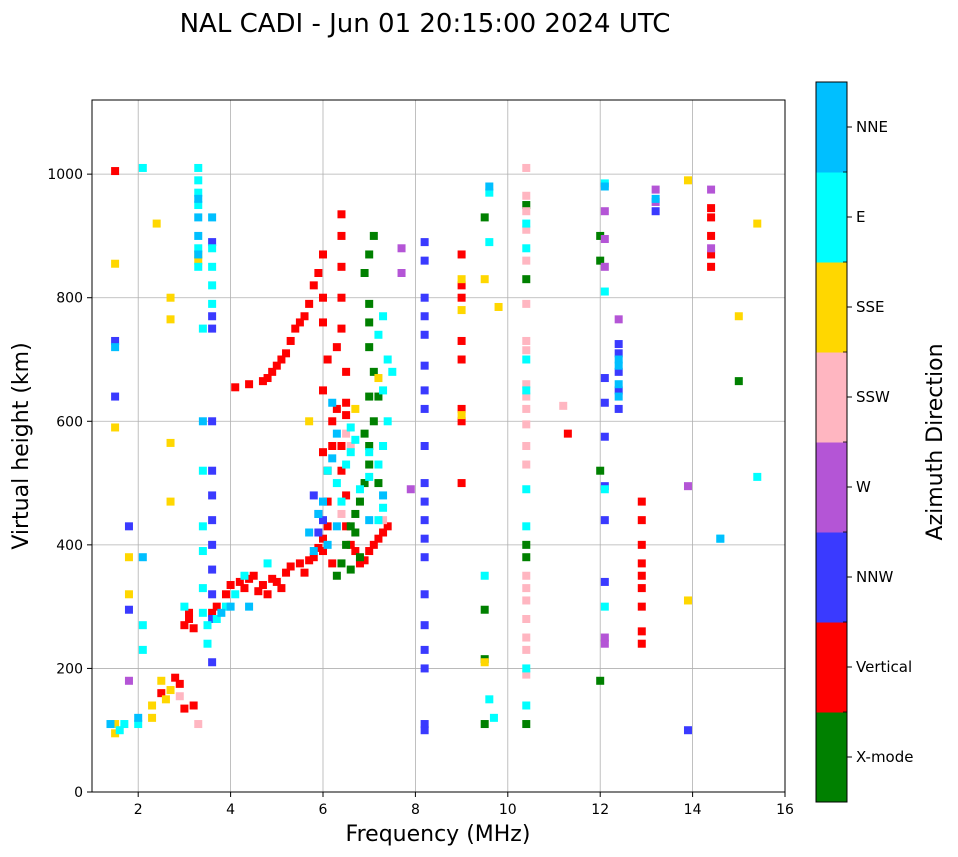 This screenshot has height=857, width=958. Describe the element at coordinates (693, 810) in the screenshot. I see `x-tick-label: 14` at that location.